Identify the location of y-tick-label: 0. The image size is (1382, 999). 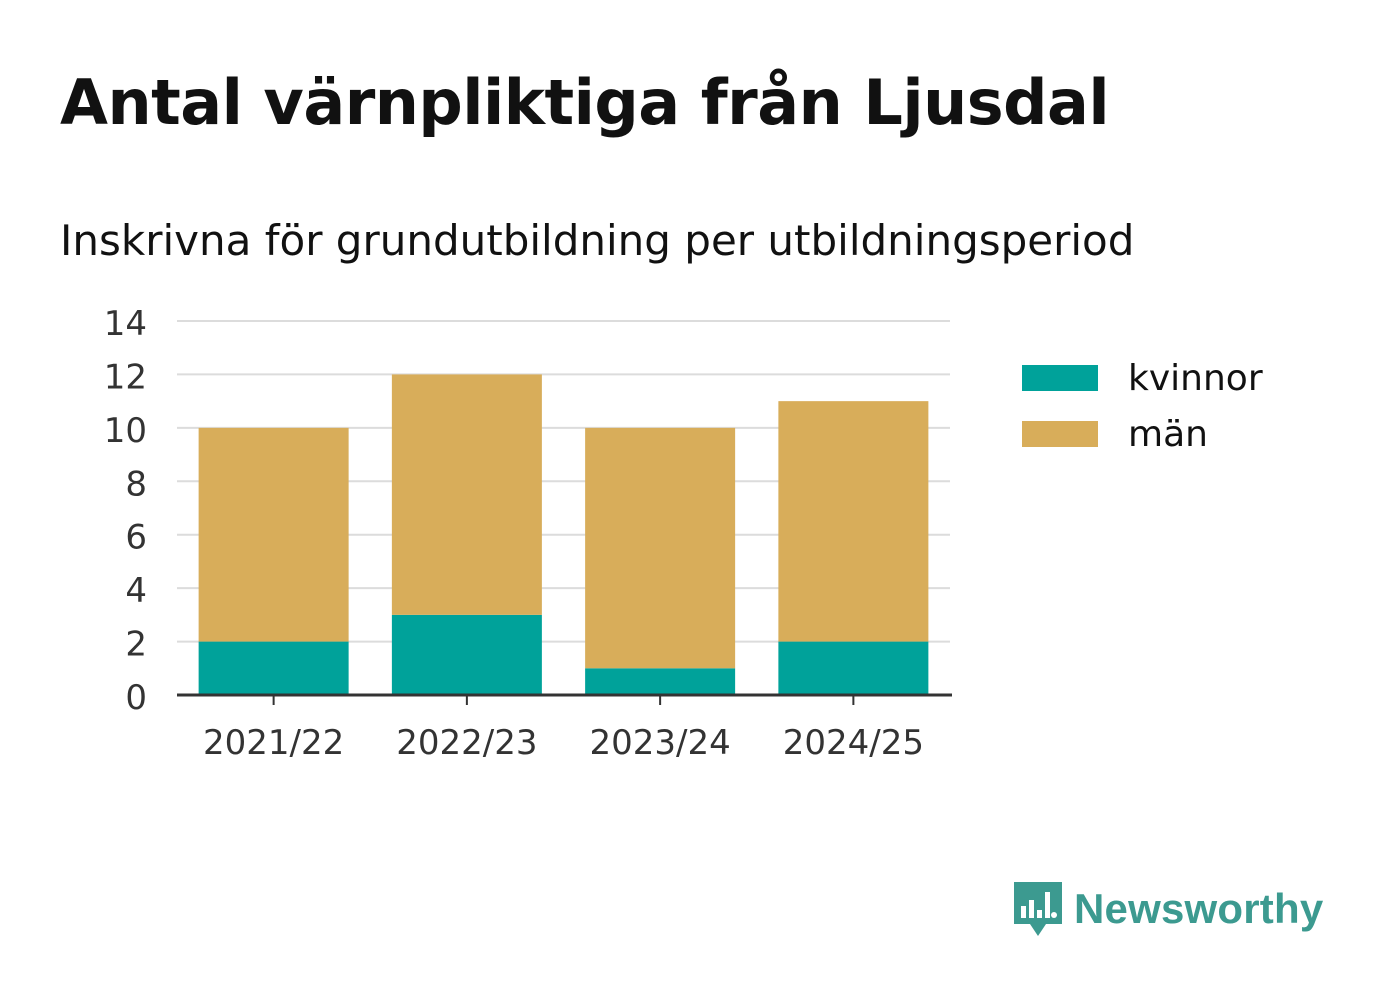
(136, 698).